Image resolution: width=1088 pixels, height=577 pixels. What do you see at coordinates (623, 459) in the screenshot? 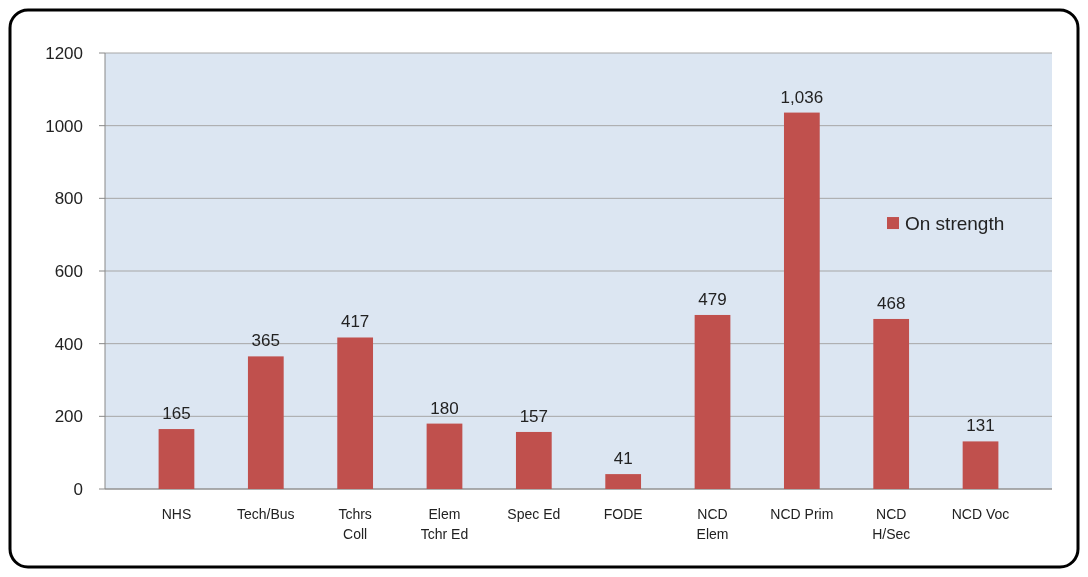
I see `data-label: 41` at bounding box center [623, 459].